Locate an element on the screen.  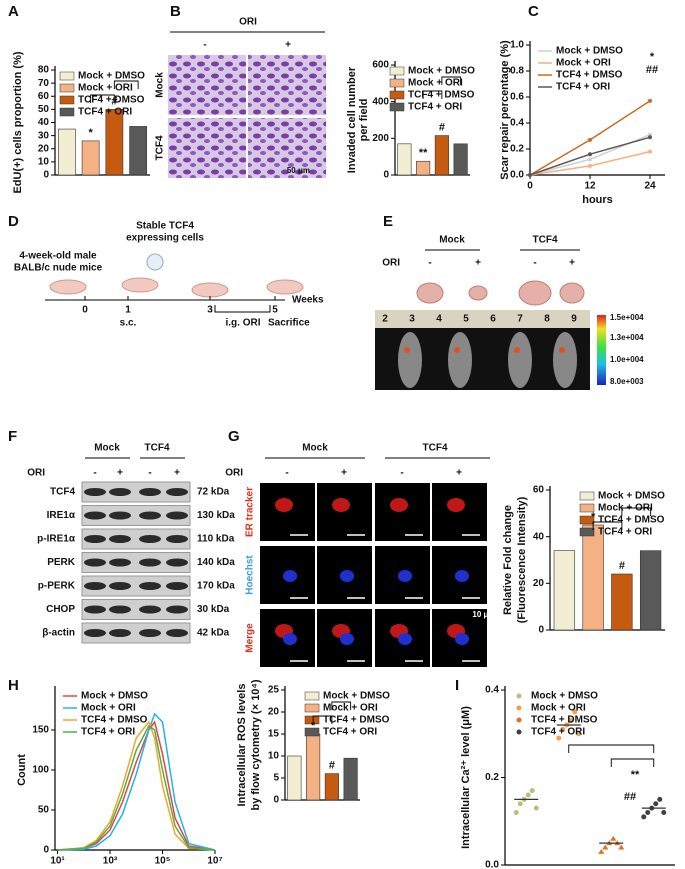
panel-letter: E is located at coordinates (388, 221).